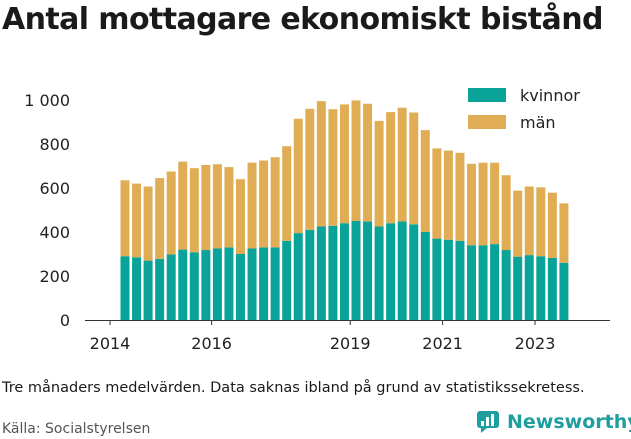 The image size is (631, 439). What do you see at coordinates (211, 343) in the screenshot?
I see `x-tick-label: 2016` at bounding box center [211, 343].